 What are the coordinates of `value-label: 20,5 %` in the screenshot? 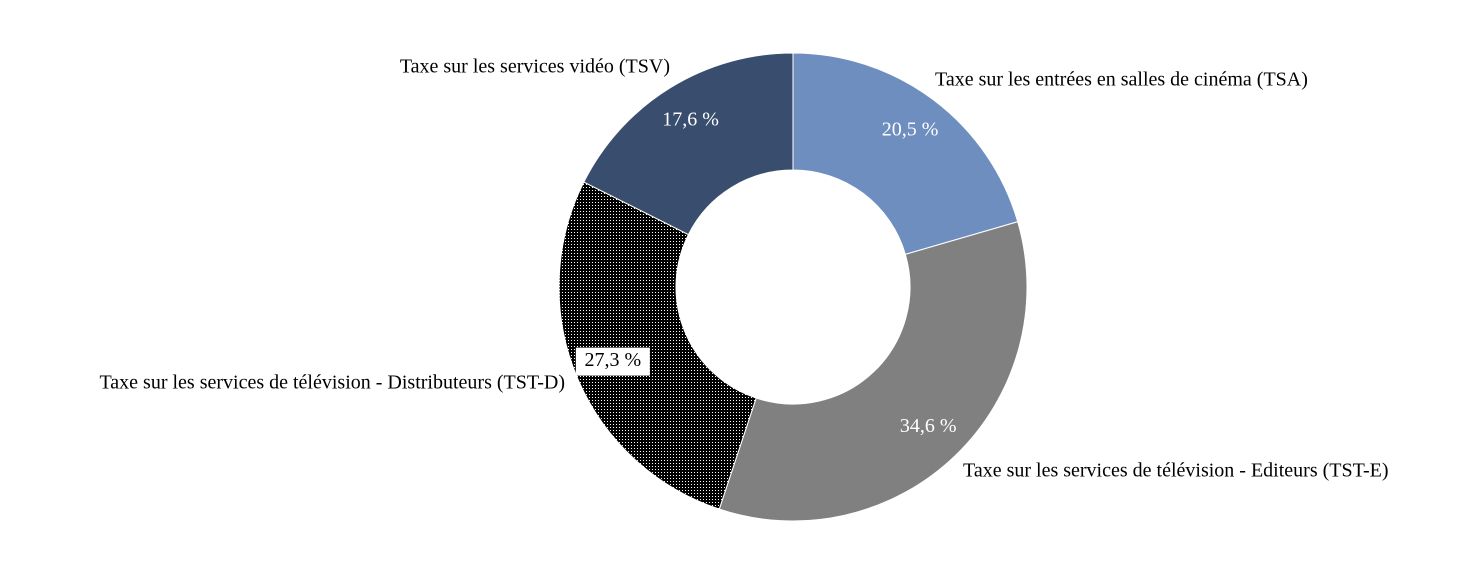 It's located at (910, 130).